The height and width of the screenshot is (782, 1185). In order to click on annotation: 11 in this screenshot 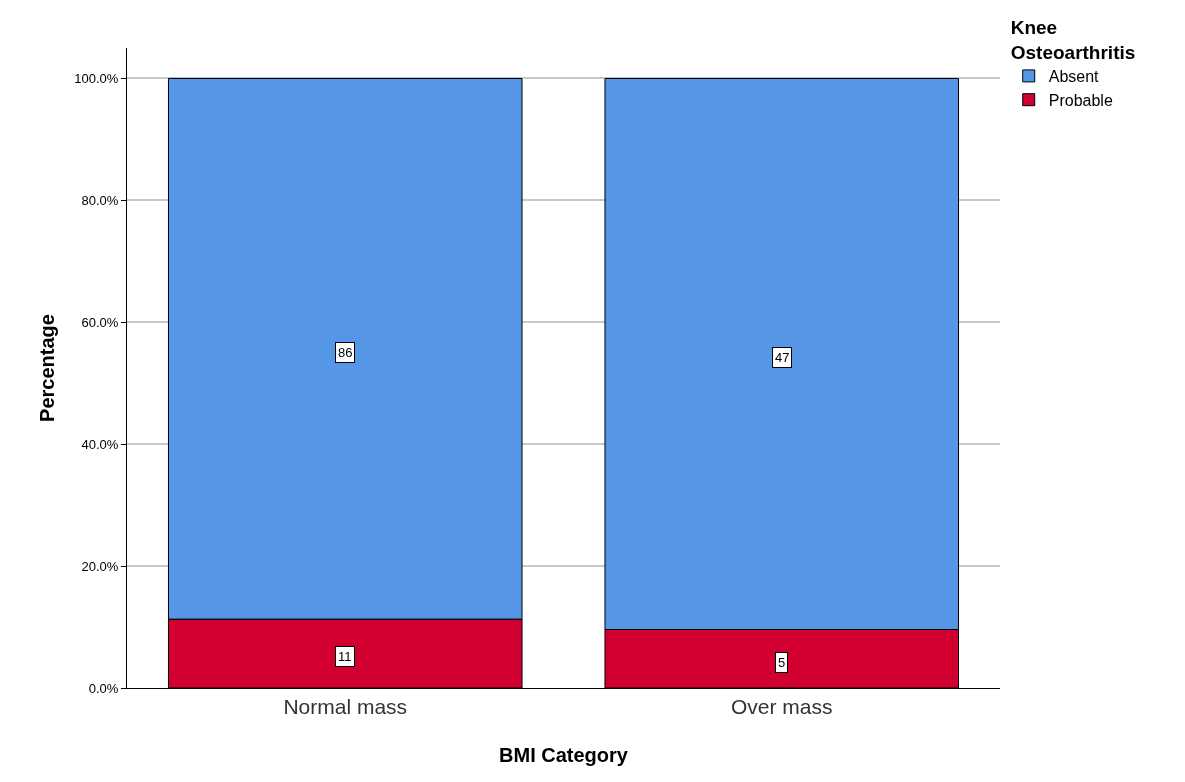, I will do `click(345, 656)`.